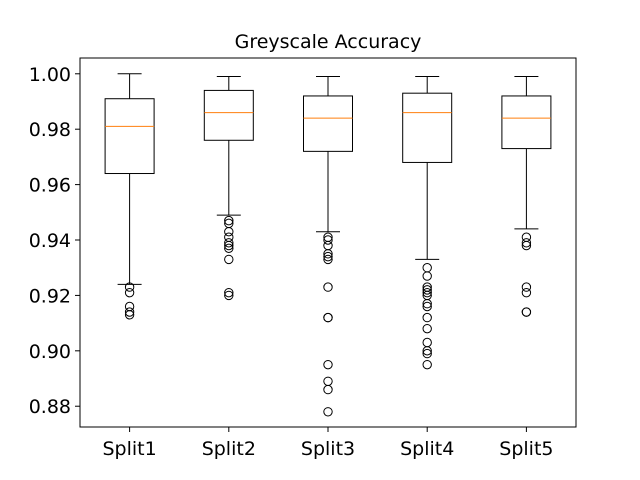 The image size is (640, 480). I want to click on x-tick-label: Split4, so click(427, 449).